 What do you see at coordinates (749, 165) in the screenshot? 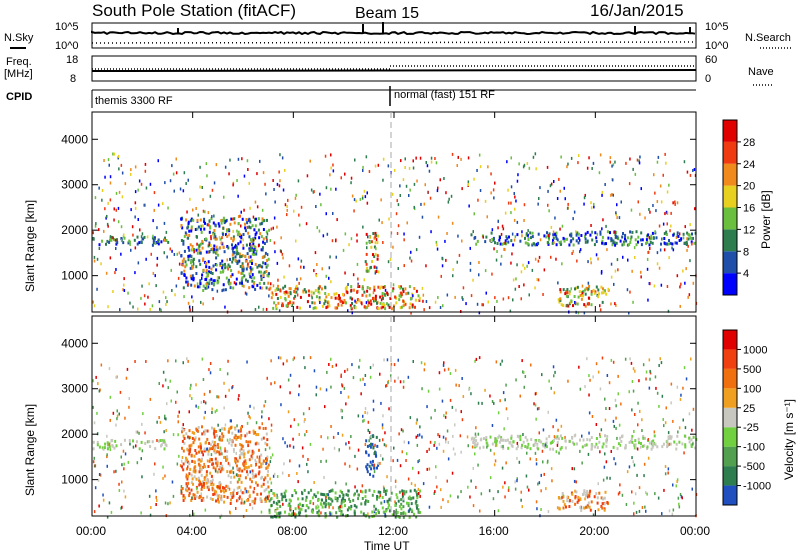
I see `colorbar-tick-label: 24` at bounding box center [749, 165].